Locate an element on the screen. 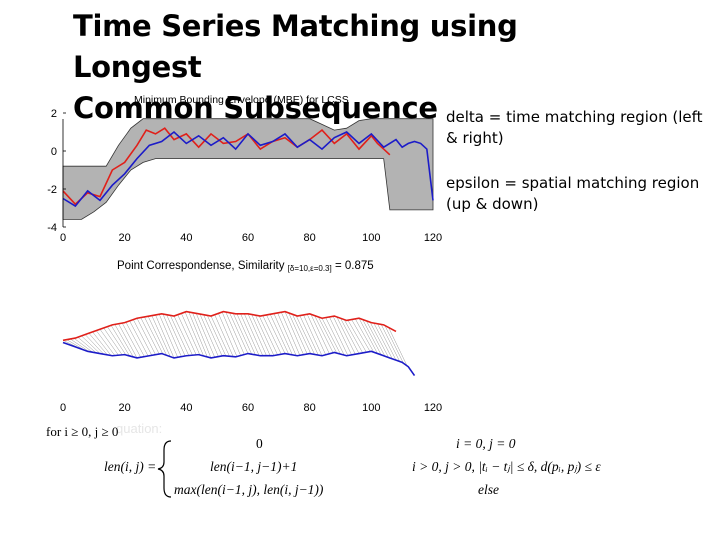 The width and height of the screenshot is (720, 540). equation-case1-condition: i = 0, j = 0 is located at coordinates (486, 443).